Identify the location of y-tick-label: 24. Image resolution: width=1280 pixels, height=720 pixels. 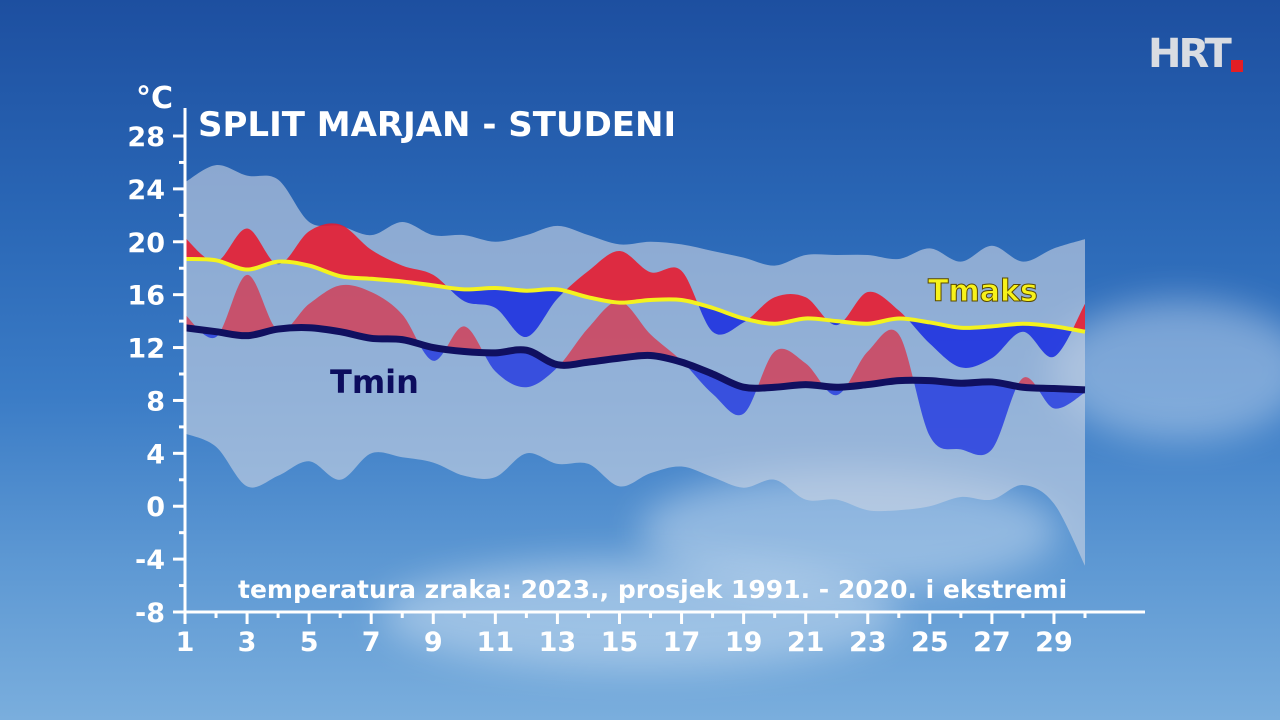
(146, 190).